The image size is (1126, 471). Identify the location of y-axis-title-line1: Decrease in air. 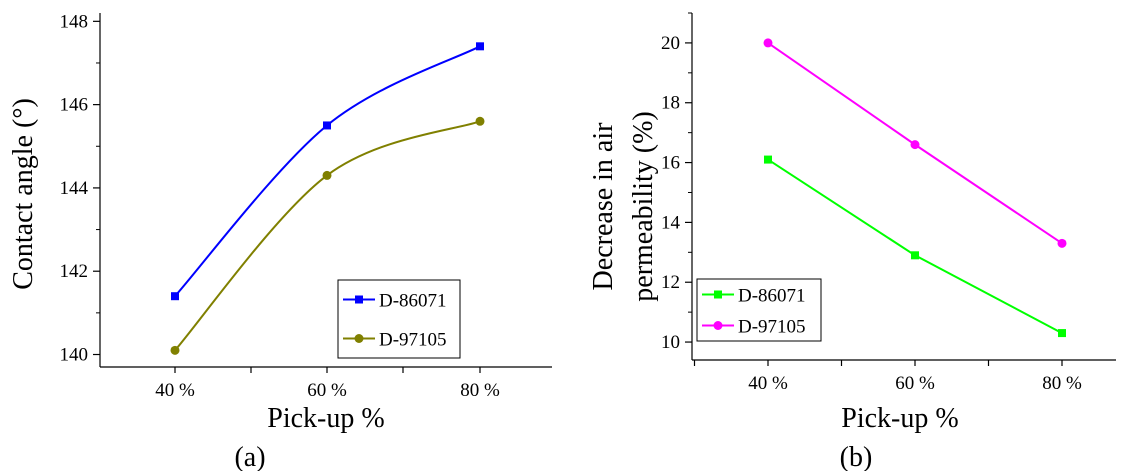
(603, 206).